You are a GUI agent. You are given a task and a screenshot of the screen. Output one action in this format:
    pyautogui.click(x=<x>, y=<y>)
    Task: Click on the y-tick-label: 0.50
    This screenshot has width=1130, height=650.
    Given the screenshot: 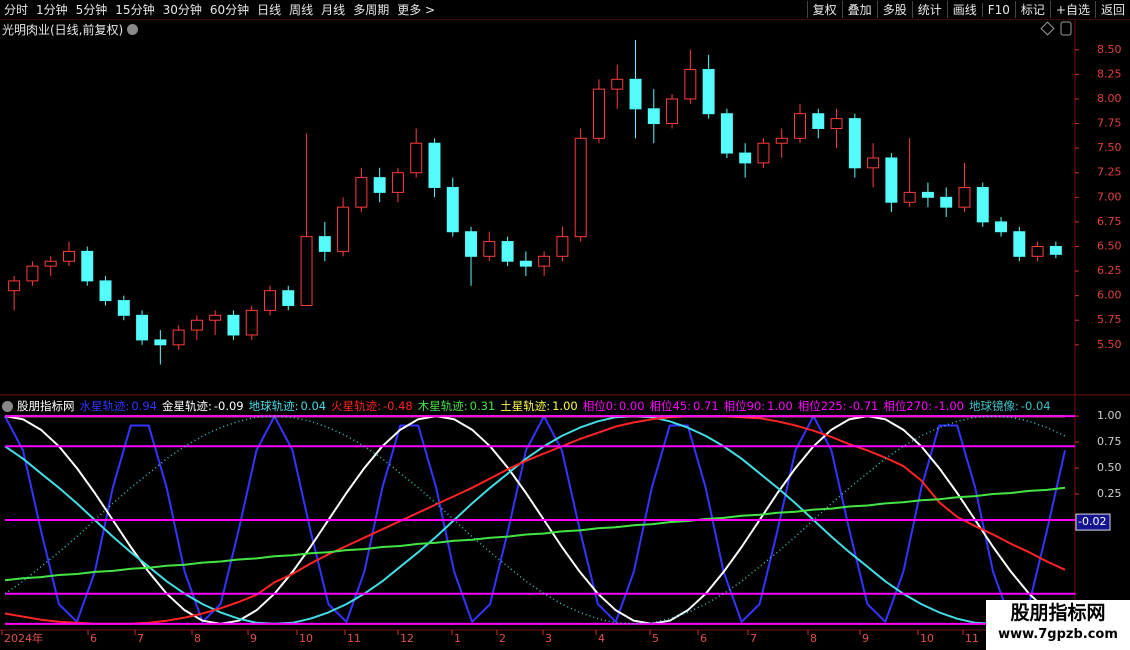 What is the action you would take?
    pyautogui.click(x=1109, y=467)
    